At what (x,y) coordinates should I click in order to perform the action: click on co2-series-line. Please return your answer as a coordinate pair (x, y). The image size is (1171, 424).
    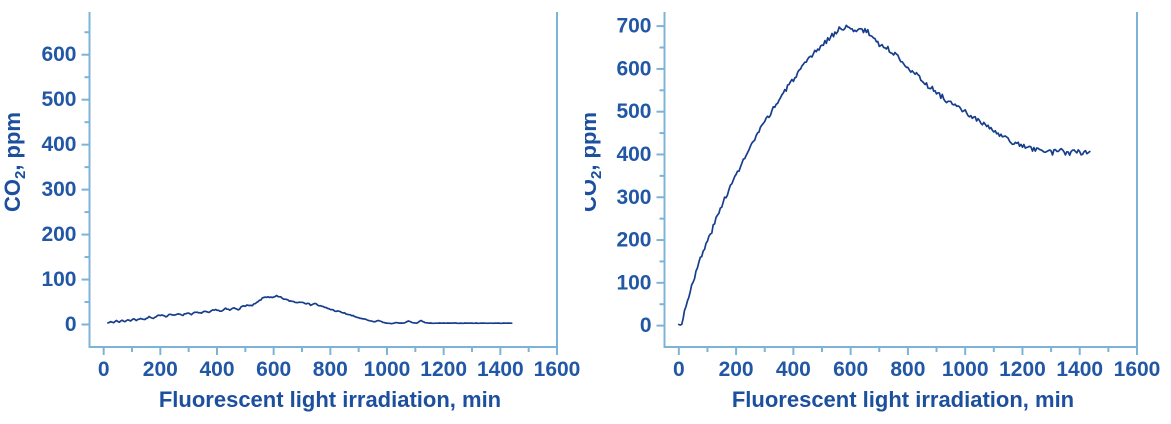
    Looking at the image, I should click on (310, 309).